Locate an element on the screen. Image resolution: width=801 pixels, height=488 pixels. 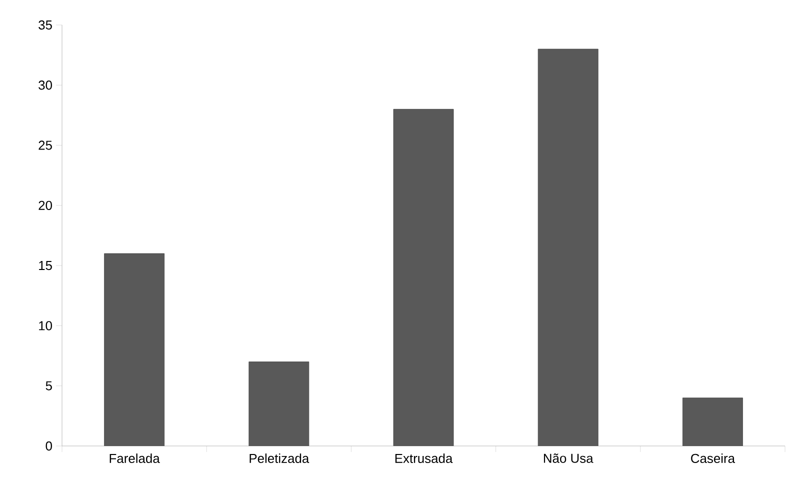
x-tick-label: Caseira is located at coordinates (713, 459).